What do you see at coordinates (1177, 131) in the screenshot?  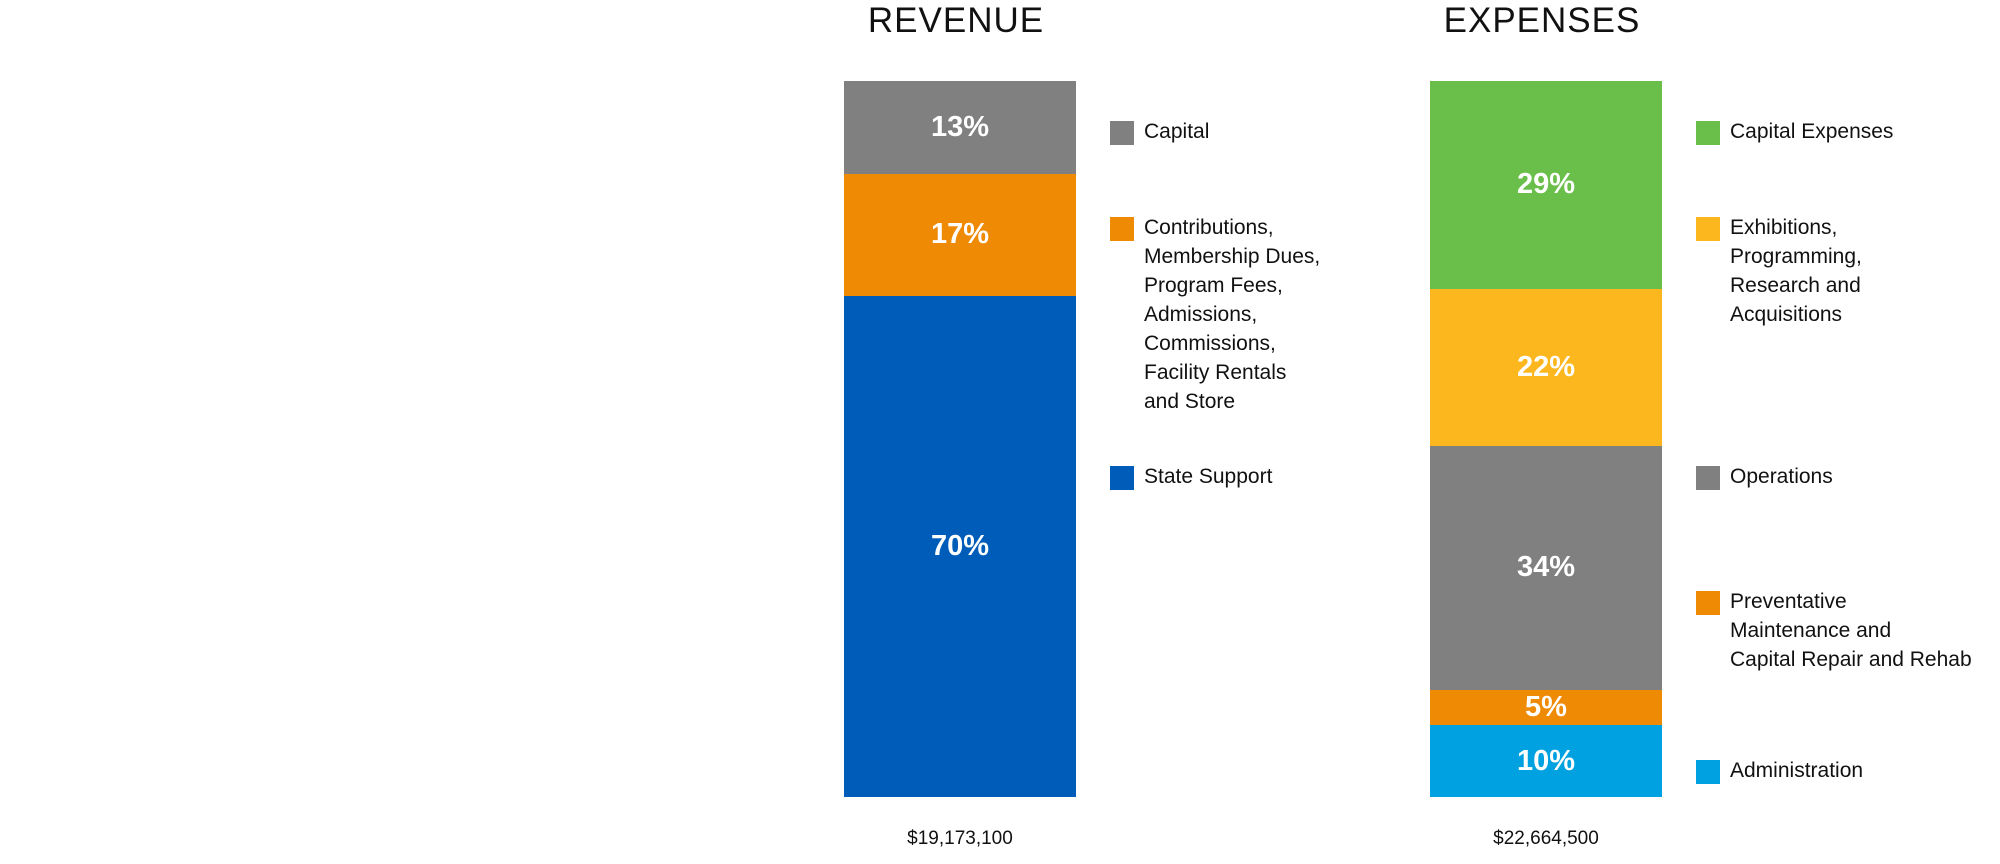 I see `revenue-legend-label: Capital` at bounding box center [1177, 131].